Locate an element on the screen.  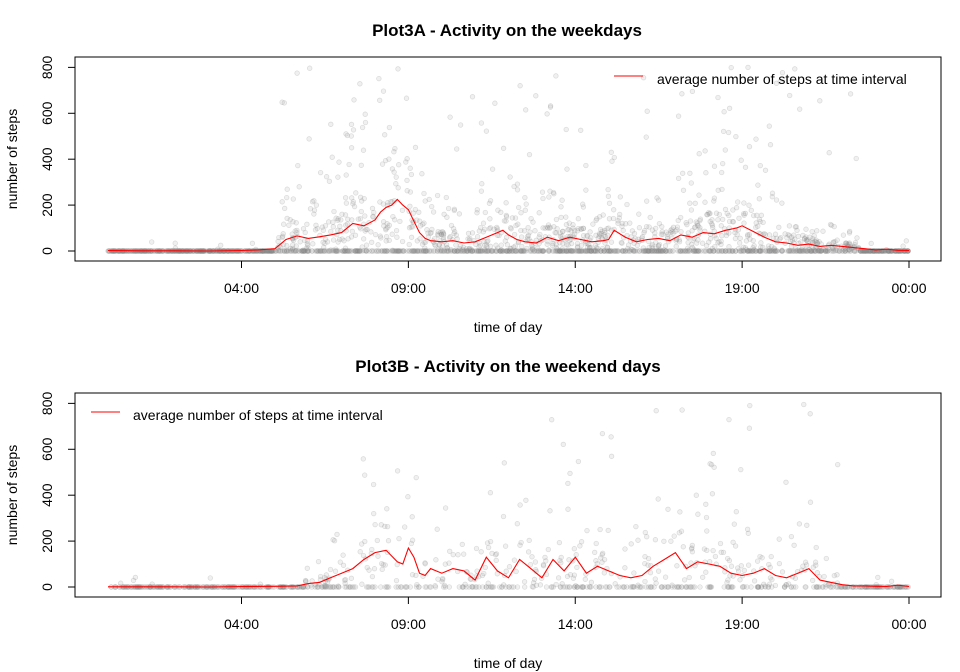
plot-3a-x-tick-label: 00:00 is located at coordinates (908, 288).